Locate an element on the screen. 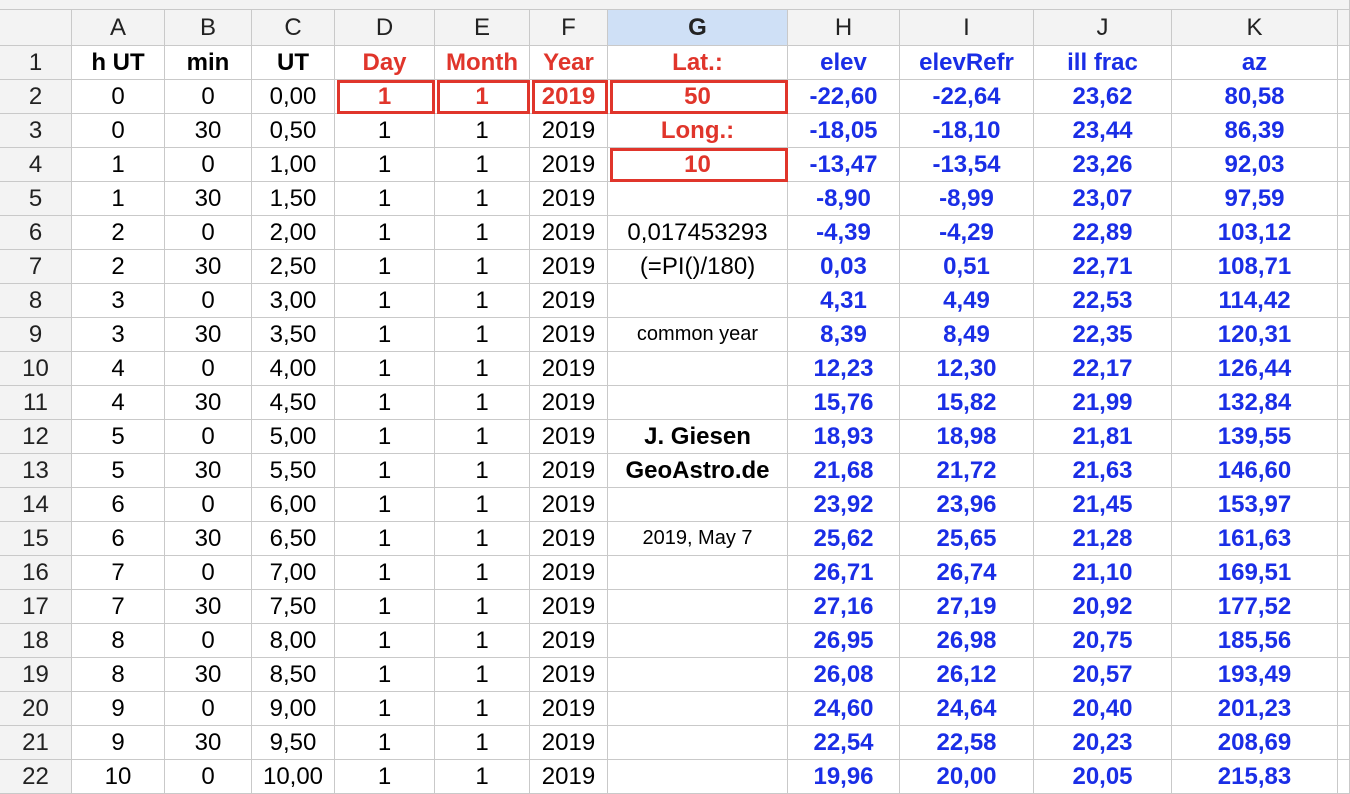 The image size is (1350, 794). cell: 24,60 is located at coordinates (844, 709).